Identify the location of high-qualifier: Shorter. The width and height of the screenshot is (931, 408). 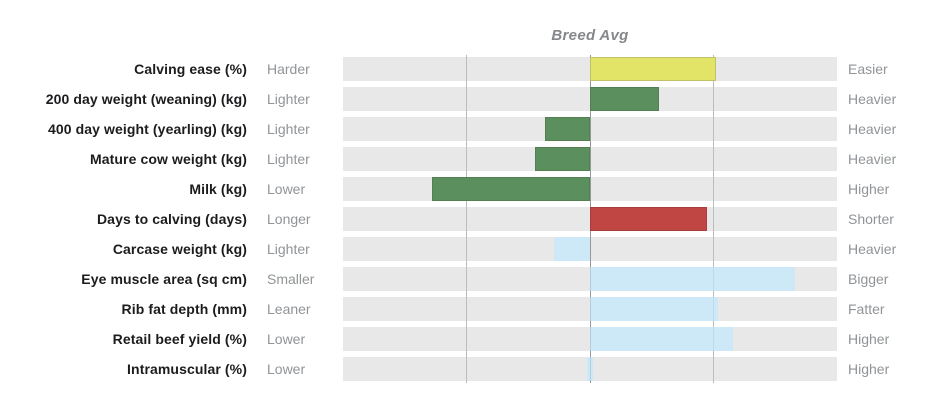
(871, 219).